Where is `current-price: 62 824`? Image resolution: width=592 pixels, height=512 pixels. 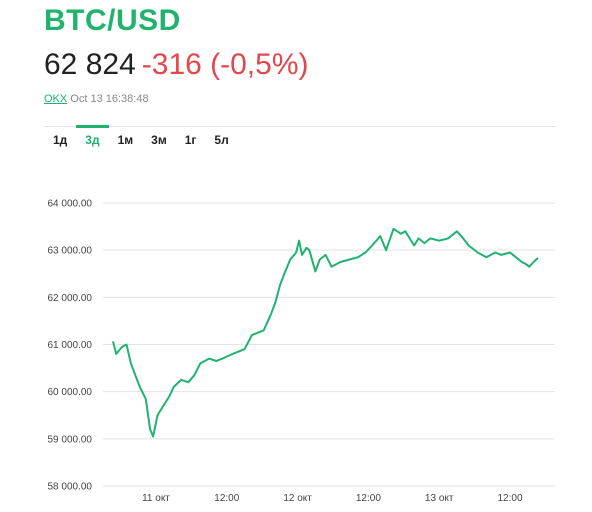 current-price: 62 824 is located at coordinates (90, 64).